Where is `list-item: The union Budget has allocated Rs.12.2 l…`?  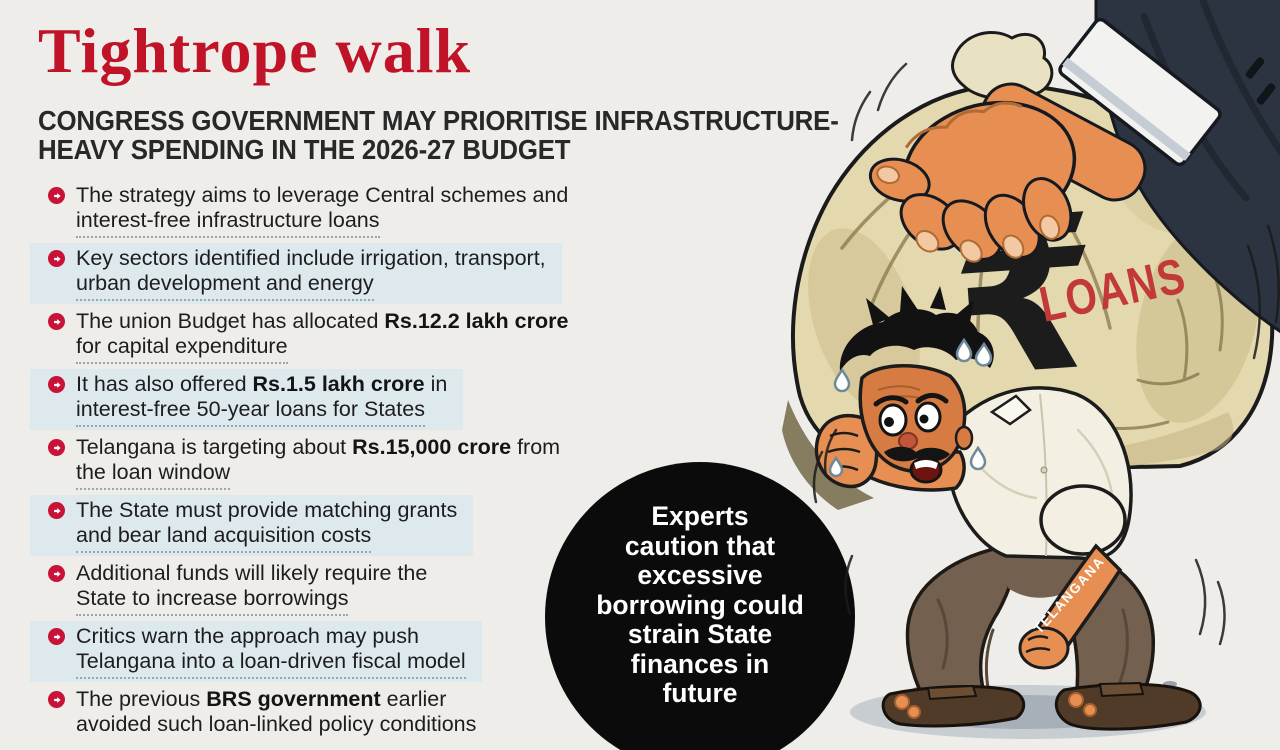
list-item: The union Budget has allocated Rs.12.2 l… is located at coordinates (307, 336).